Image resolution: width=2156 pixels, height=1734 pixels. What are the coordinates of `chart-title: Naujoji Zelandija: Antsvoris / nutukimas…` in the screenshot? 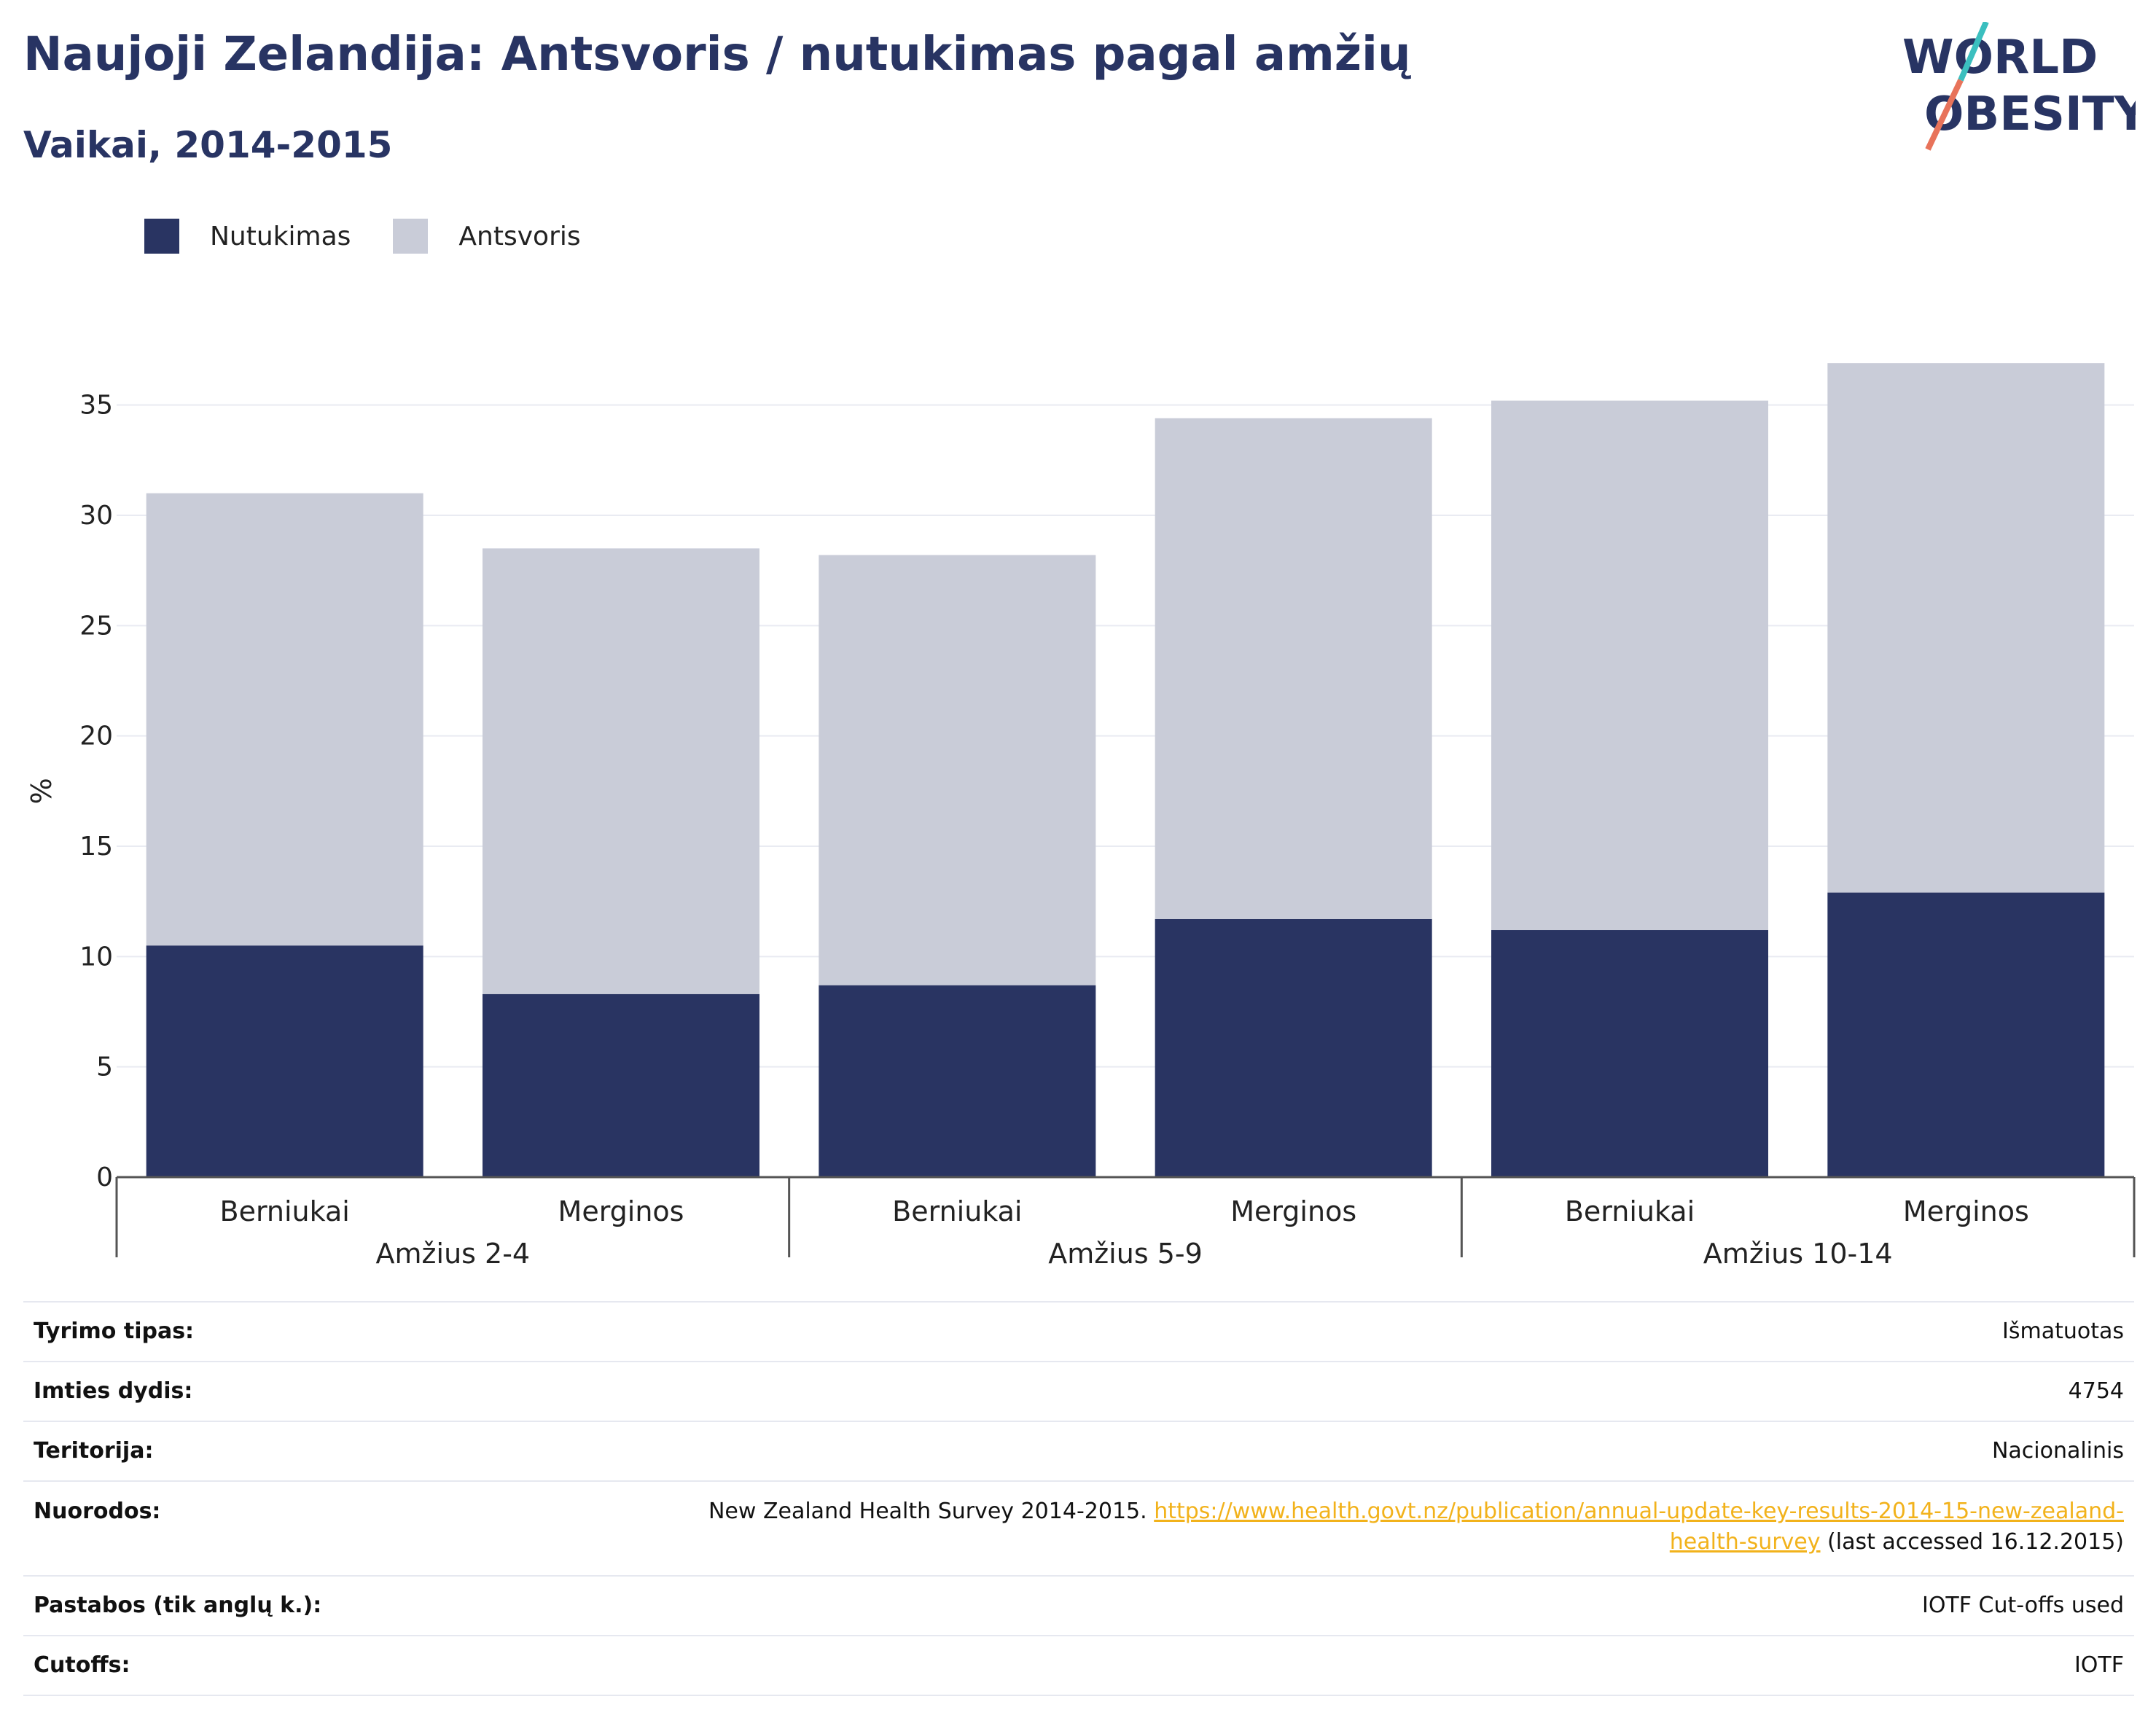 It's located at (717, 55).